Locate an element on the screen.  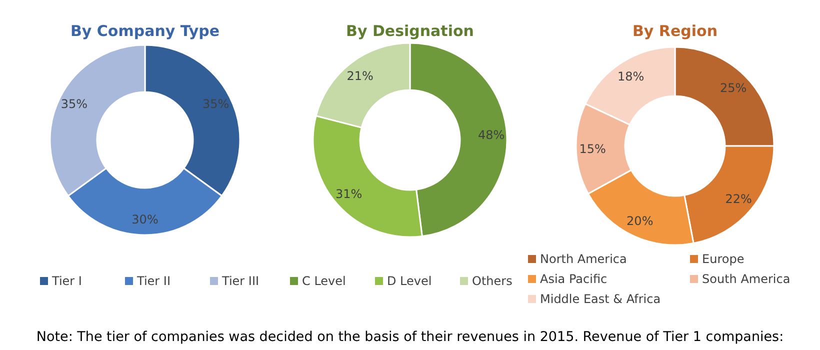
legend-label: Others is located at coordinates (492, 281).